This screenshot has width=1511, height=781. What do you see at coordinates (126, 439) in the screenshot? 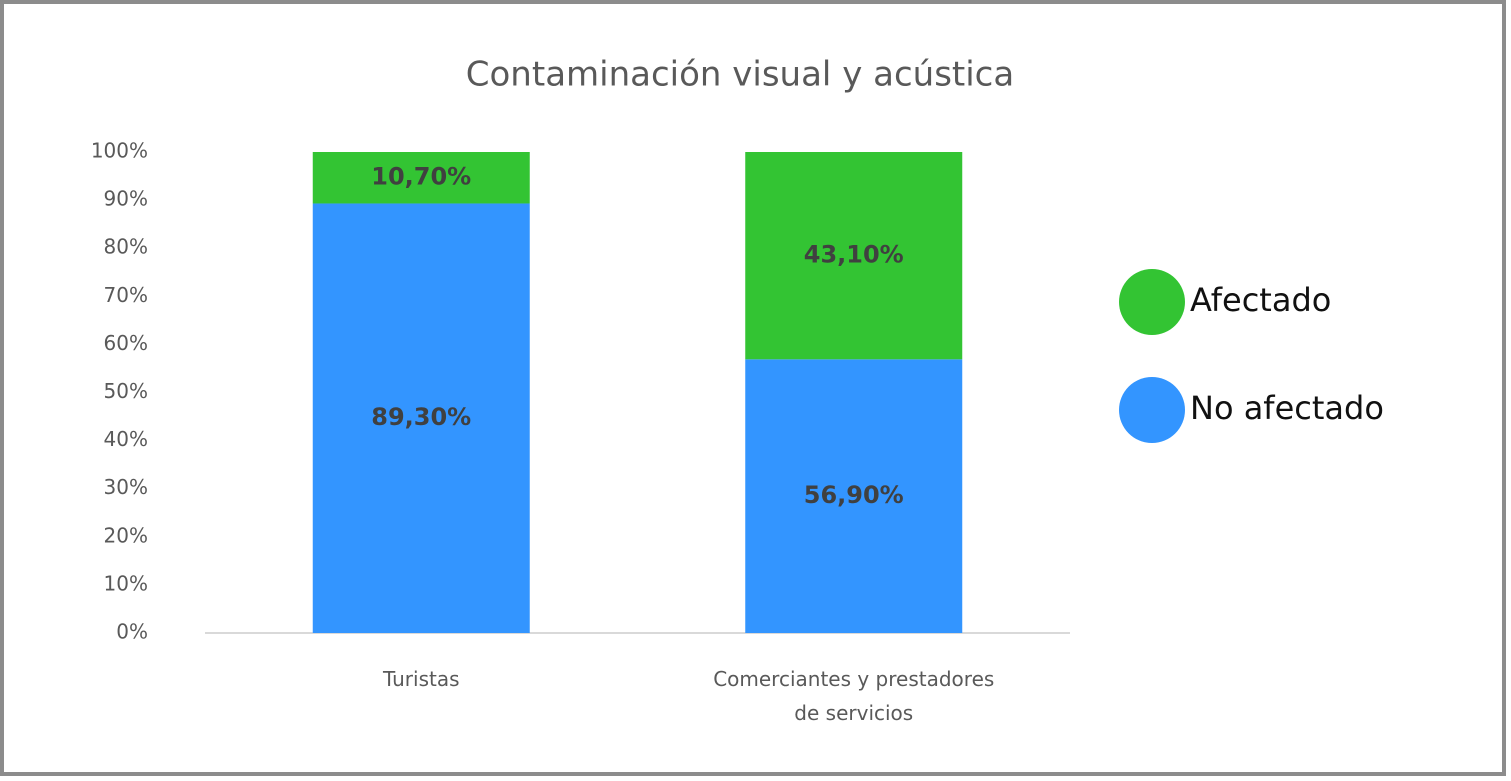
I see `y-tick-label: 40%` at bounding box center [126, 439].